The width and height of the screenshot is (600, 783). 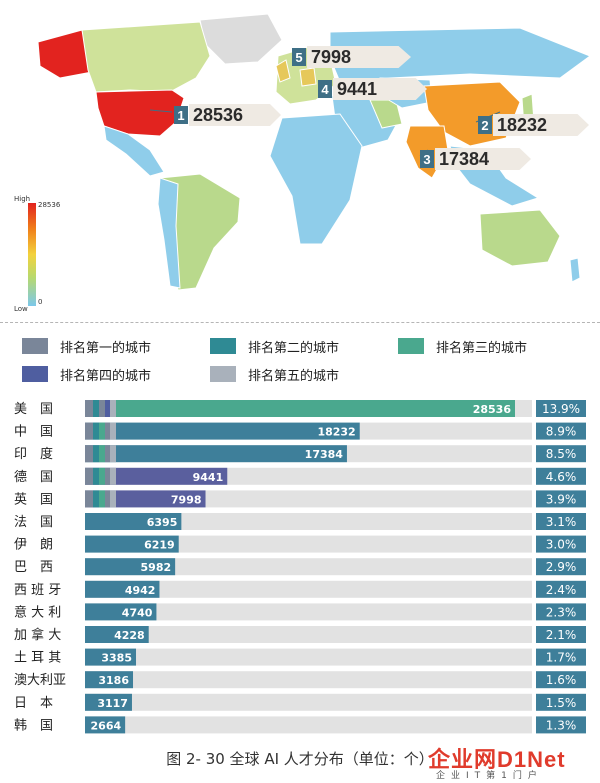 I want to click on percent-label: 2.1%, so click(x=561, y=635).